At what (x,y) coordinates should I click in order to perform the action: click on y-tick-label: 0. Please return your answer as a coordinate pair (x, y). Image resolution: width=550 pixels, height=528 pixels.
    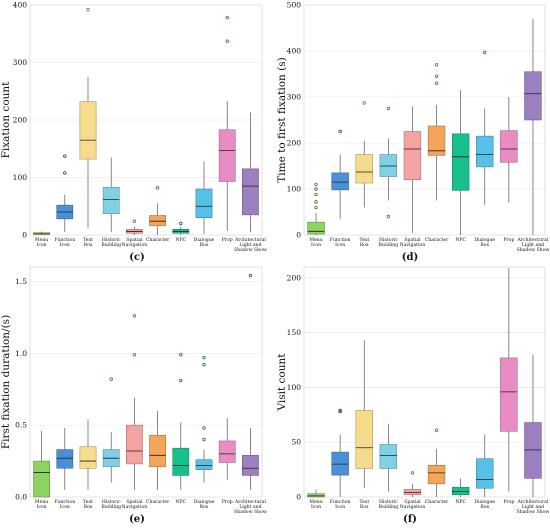
    Looking at the image, I should click on (298, 497).